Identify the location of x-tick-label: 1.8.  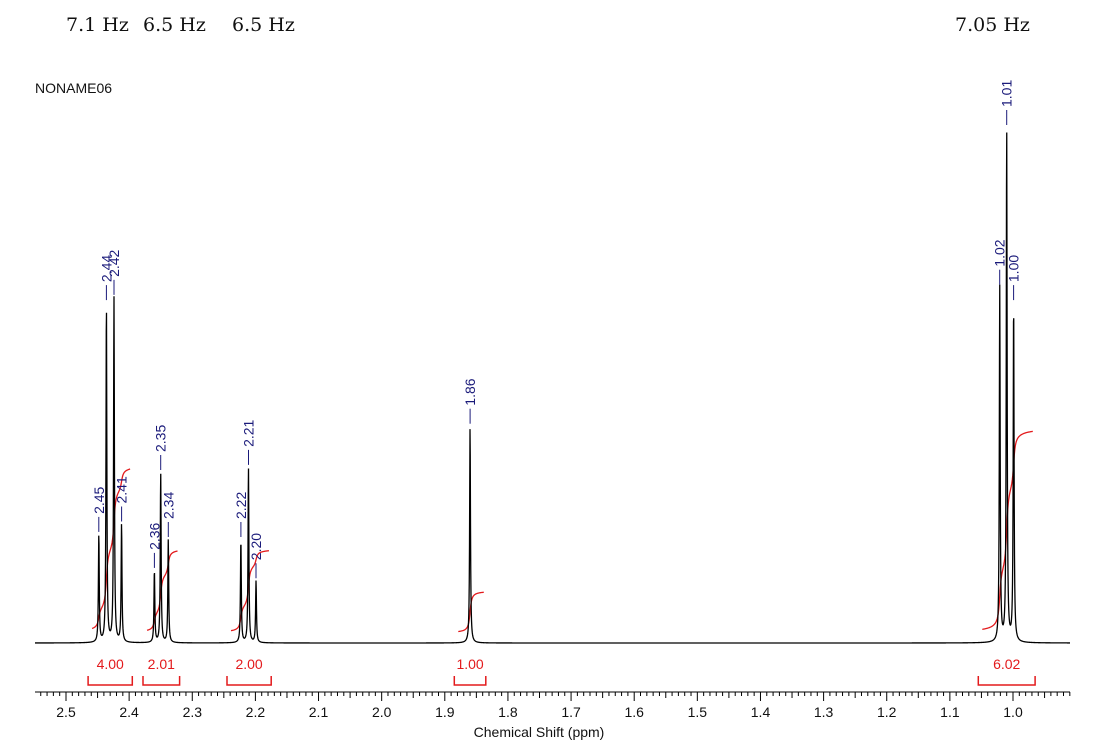
(508, 712).